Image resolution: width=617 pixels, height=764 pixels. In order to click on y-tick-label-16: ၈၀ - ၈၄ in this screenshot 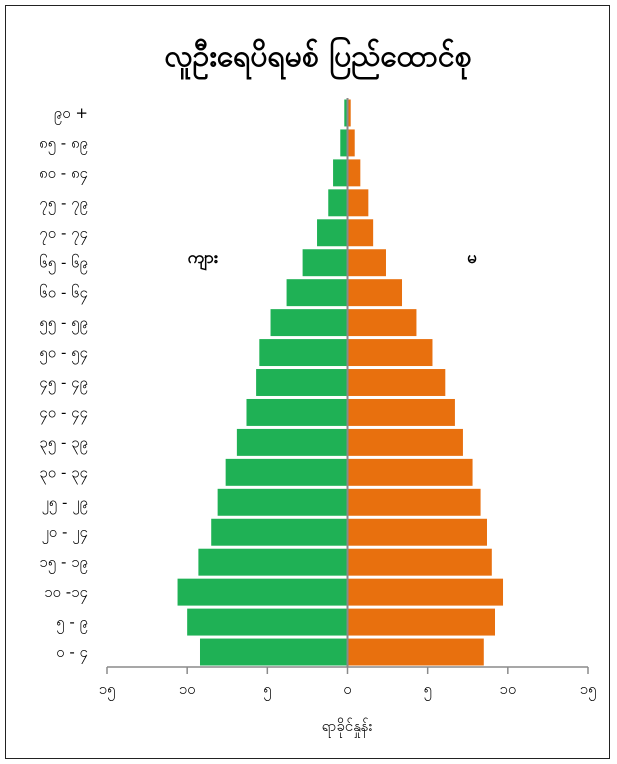, I will do `click(63, 174)`.